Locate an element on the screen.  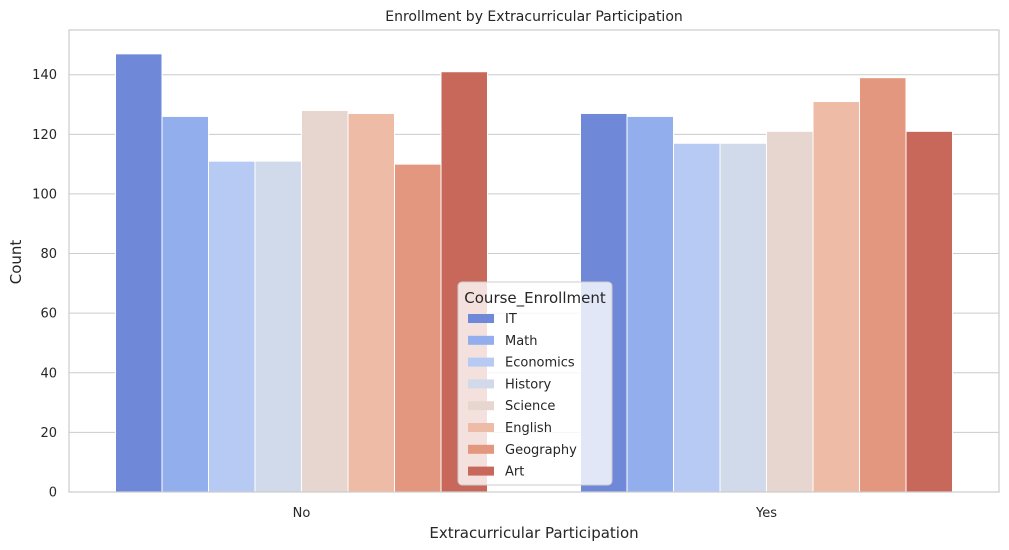
bar-economics-yes is located at coordinates (697, 317).